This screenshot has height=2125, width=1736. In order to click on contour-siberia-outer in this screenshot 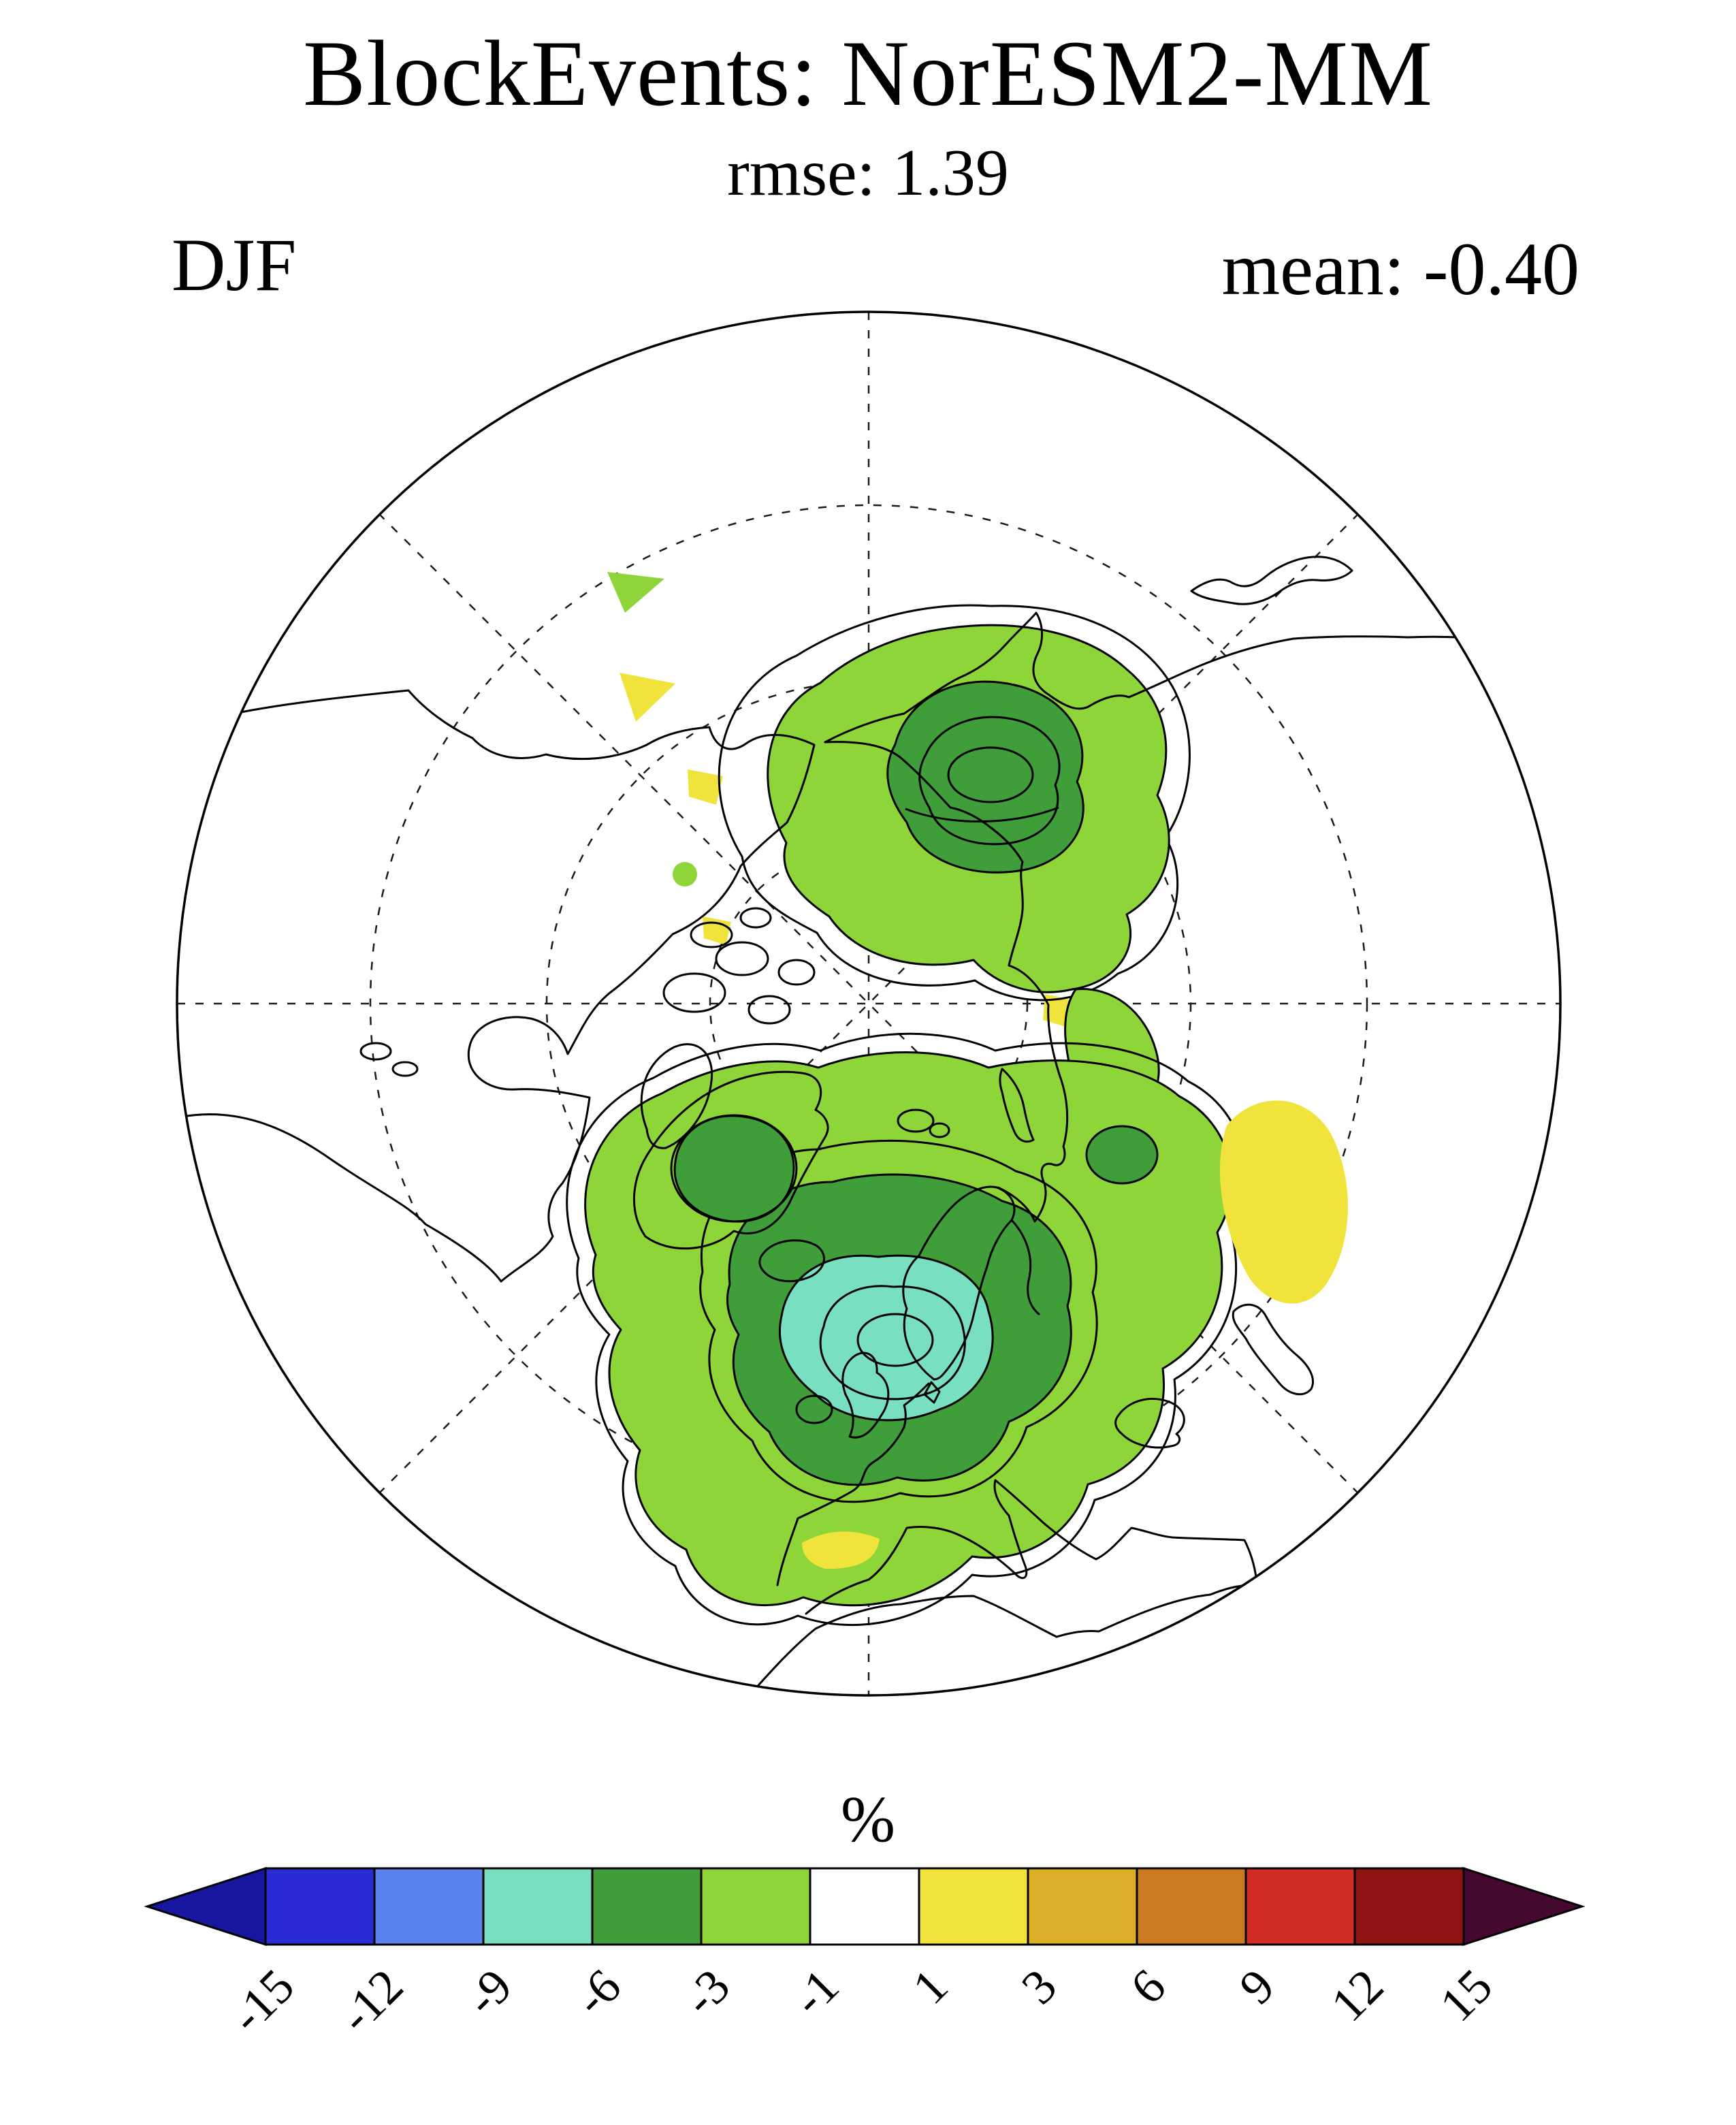, I will do `click(954, 803)`.